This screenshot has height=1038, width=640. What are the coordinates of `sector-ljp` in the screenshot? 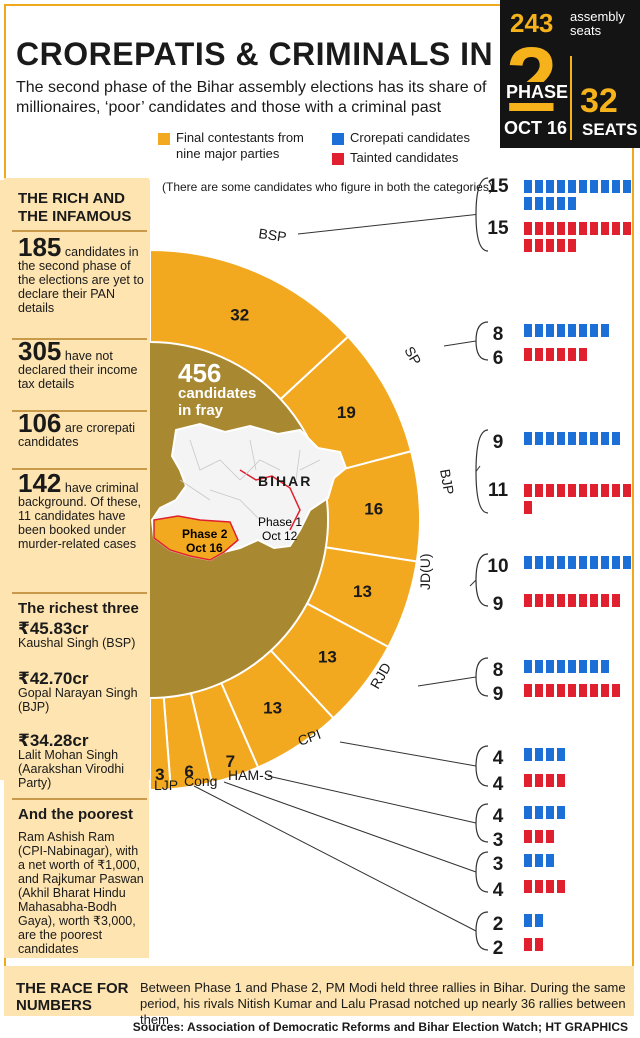 It's located at (160, 744).